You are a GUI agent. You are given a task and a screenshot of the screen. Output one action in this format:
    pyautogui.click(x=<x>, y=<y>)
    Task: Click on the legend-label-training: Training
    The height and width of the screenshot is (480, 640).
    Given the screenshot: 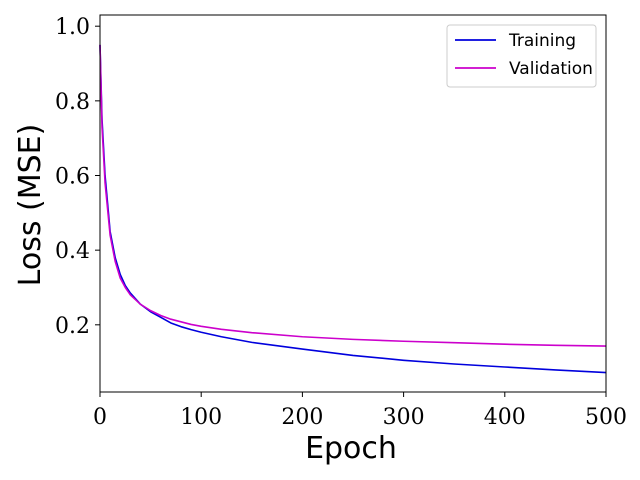 What is the action you would take?
    pyautogui.click(x=542, y=41)
    